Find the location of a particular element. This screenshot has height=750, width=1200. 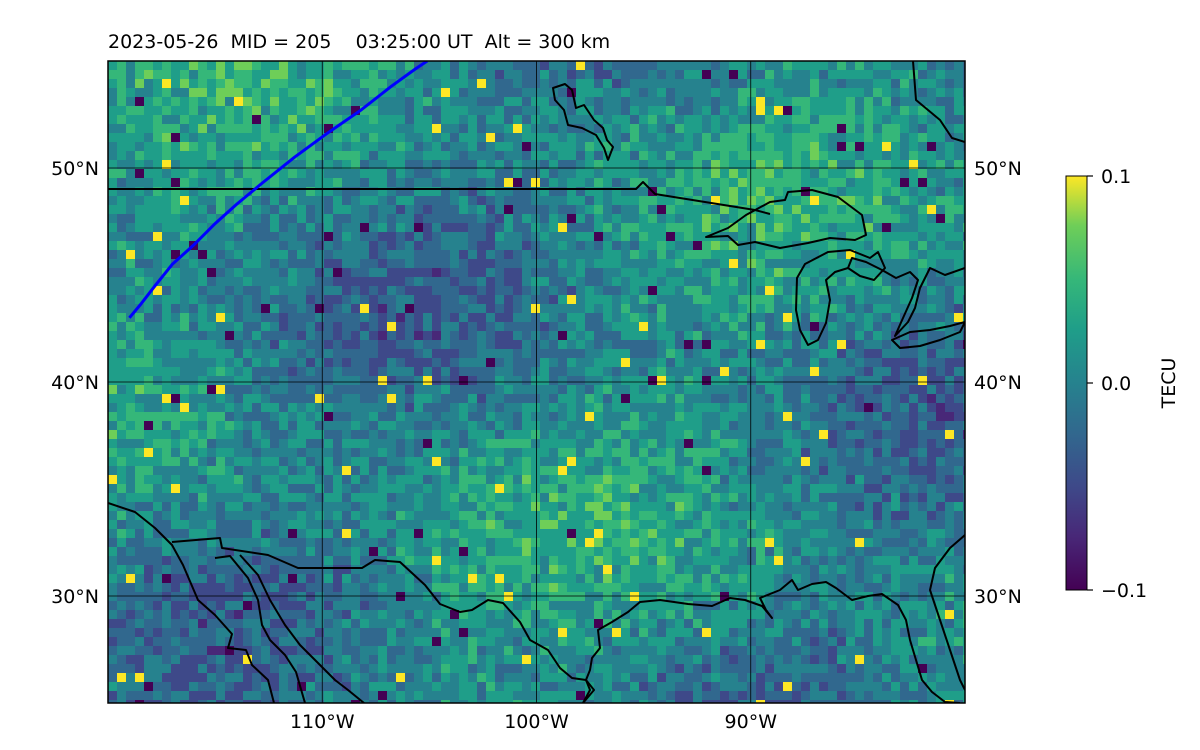

lon-label: 90°W is located at coordinates (751, 722).